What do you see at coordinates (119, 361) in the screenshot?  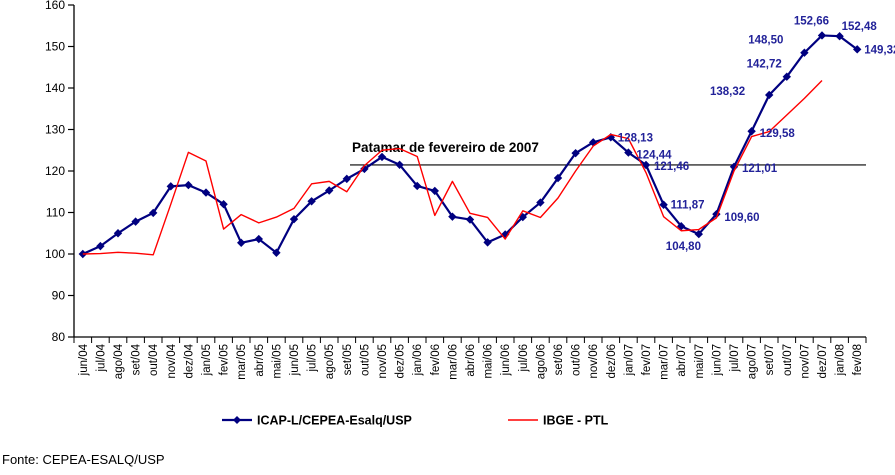 I see `x-tick-label: ago/04` at bounding box center [119, 361].